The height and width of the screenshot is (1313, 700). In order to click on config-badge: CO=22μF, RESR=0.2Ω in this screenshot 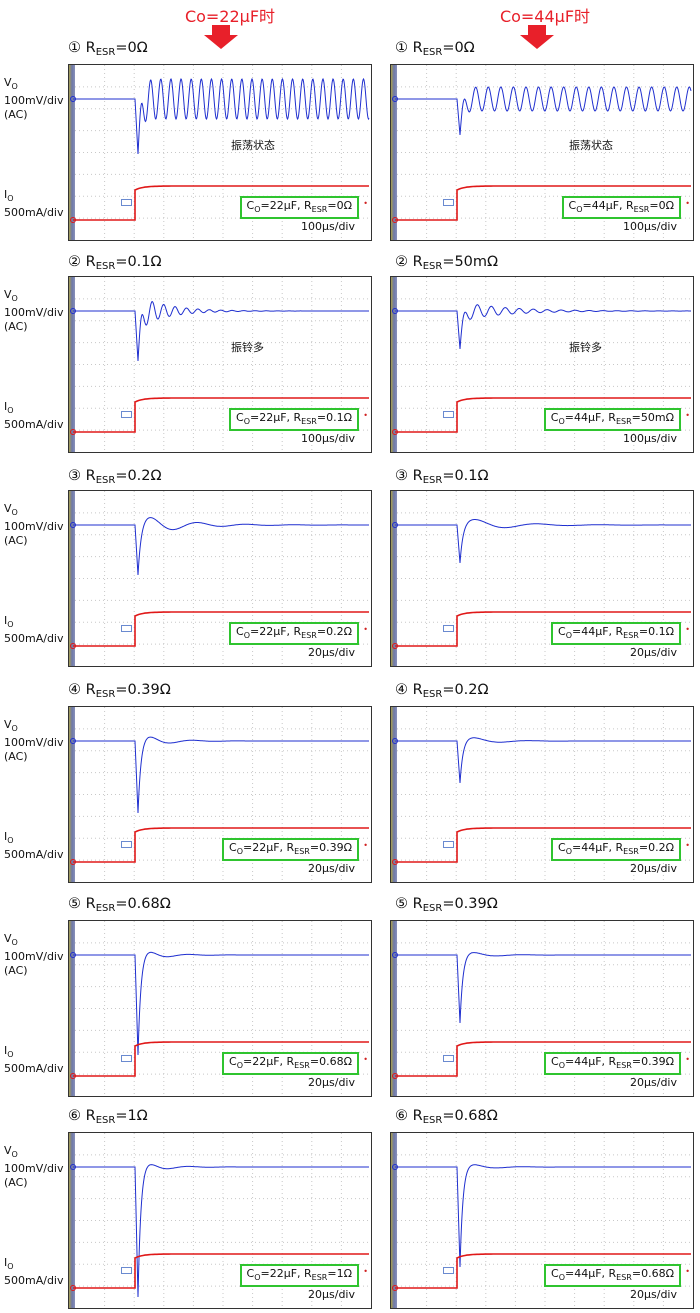, I will do `click(294, 634)`.